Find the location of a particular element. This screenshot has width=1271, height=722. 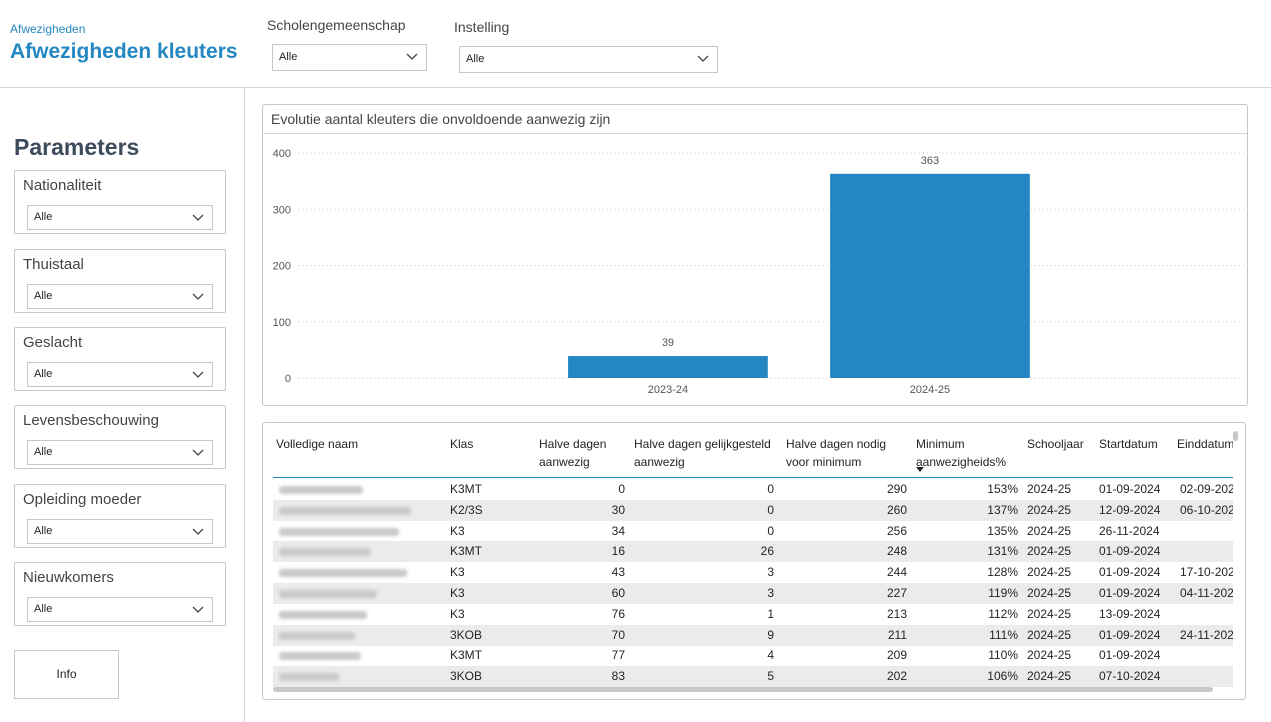

cell-eind: 17-10-2024 is located at coordinates (1206, 572).